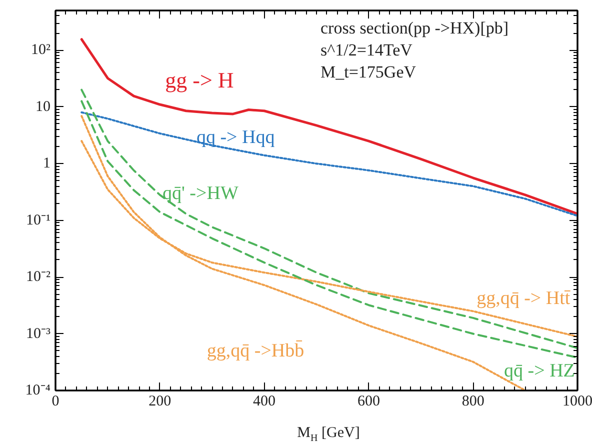 Image resolution: width=592 pixels, height=445 pixels. Describe the element at coordinates (328, 434) in the screenshot. I see `x-axis-title: M$_{H}$ [GeV]` at that location.